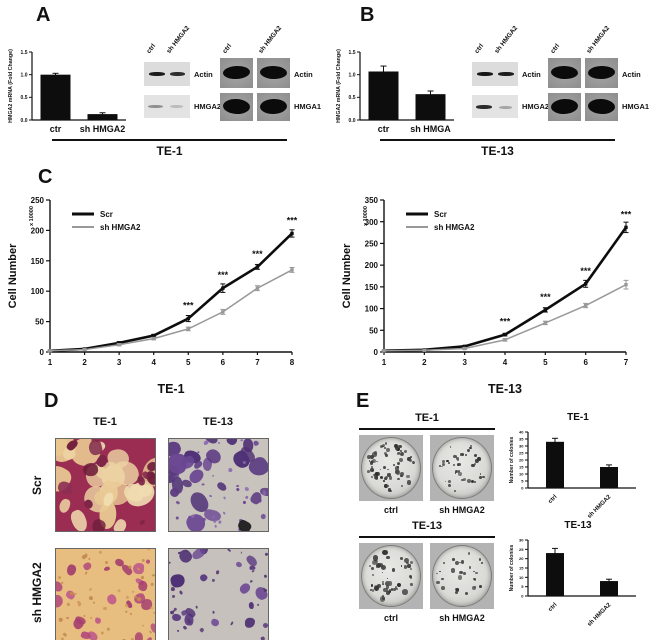 The height and width of the screenshot is (640, 650). What do you see at coordinates (495, 106) in the screenshot?
I see `blot-hmga2-te13` at bounding box center [495, 106].